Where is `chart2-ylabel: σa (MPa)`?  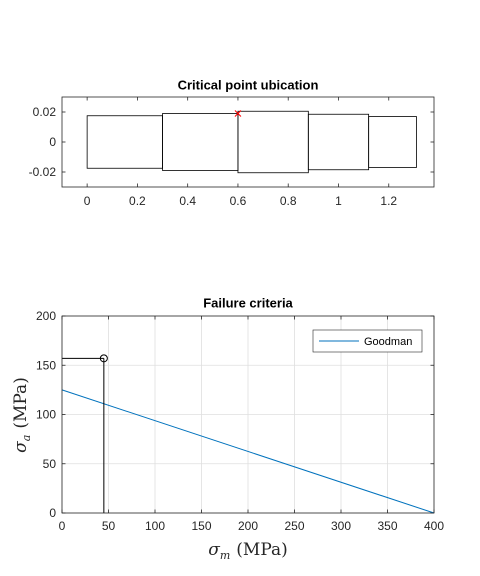
chart2-ylabel: σa (MPa) is located at coordinates (22, 415).